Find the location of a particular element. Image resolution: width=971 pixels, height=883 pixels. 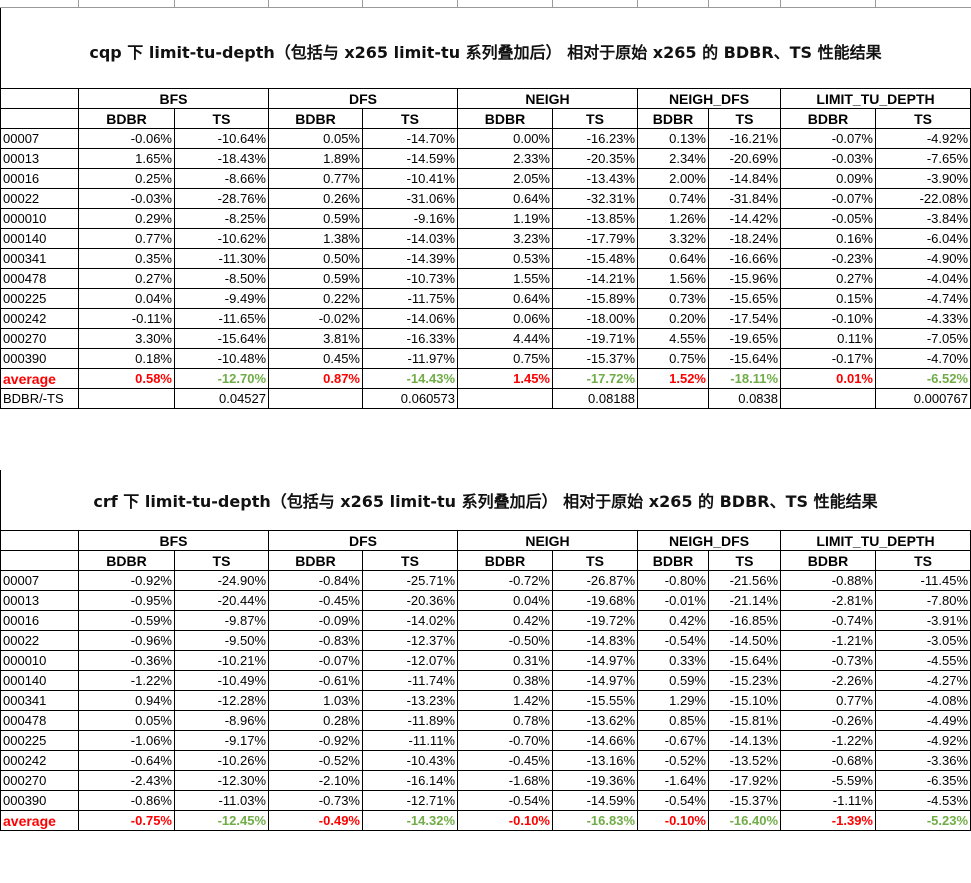

value-cell: 1.19% is located at coordinates (505, 218).